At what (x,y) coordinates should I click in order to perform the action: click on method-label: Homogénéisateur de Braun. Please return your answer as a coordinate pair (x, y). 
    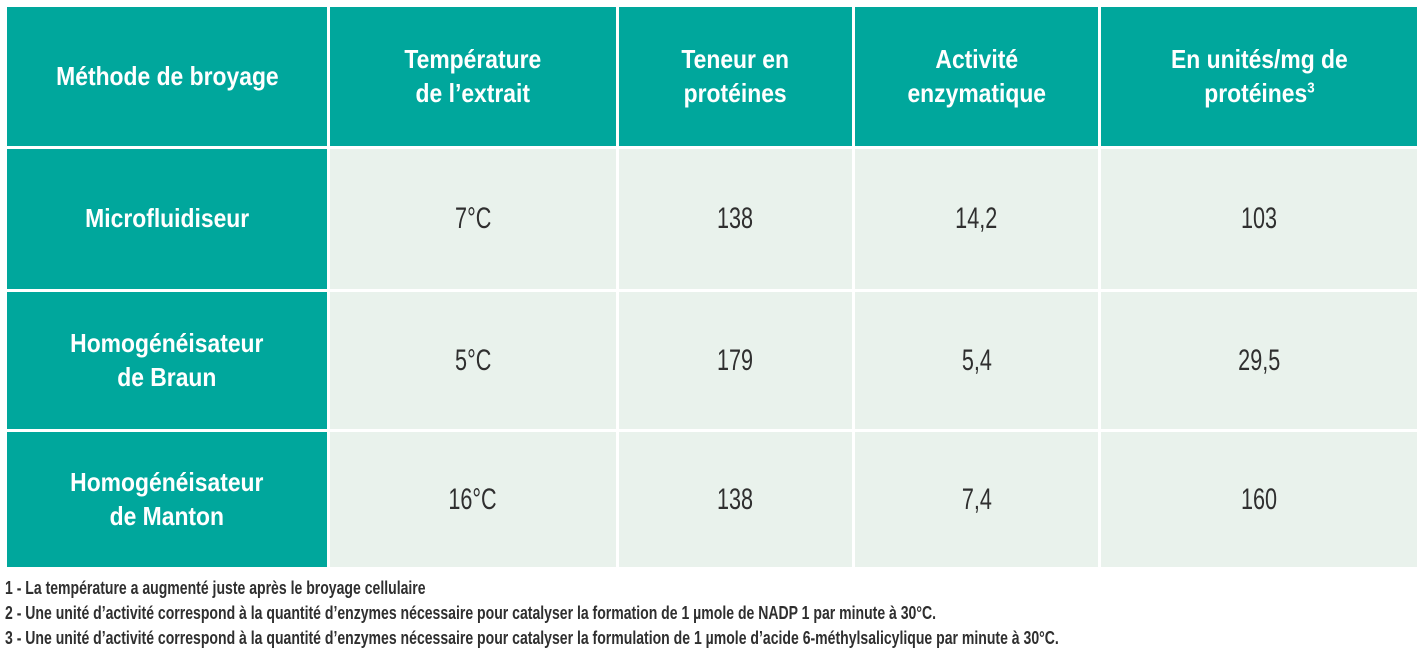
    Looking at the image, I should click on (167, 359).